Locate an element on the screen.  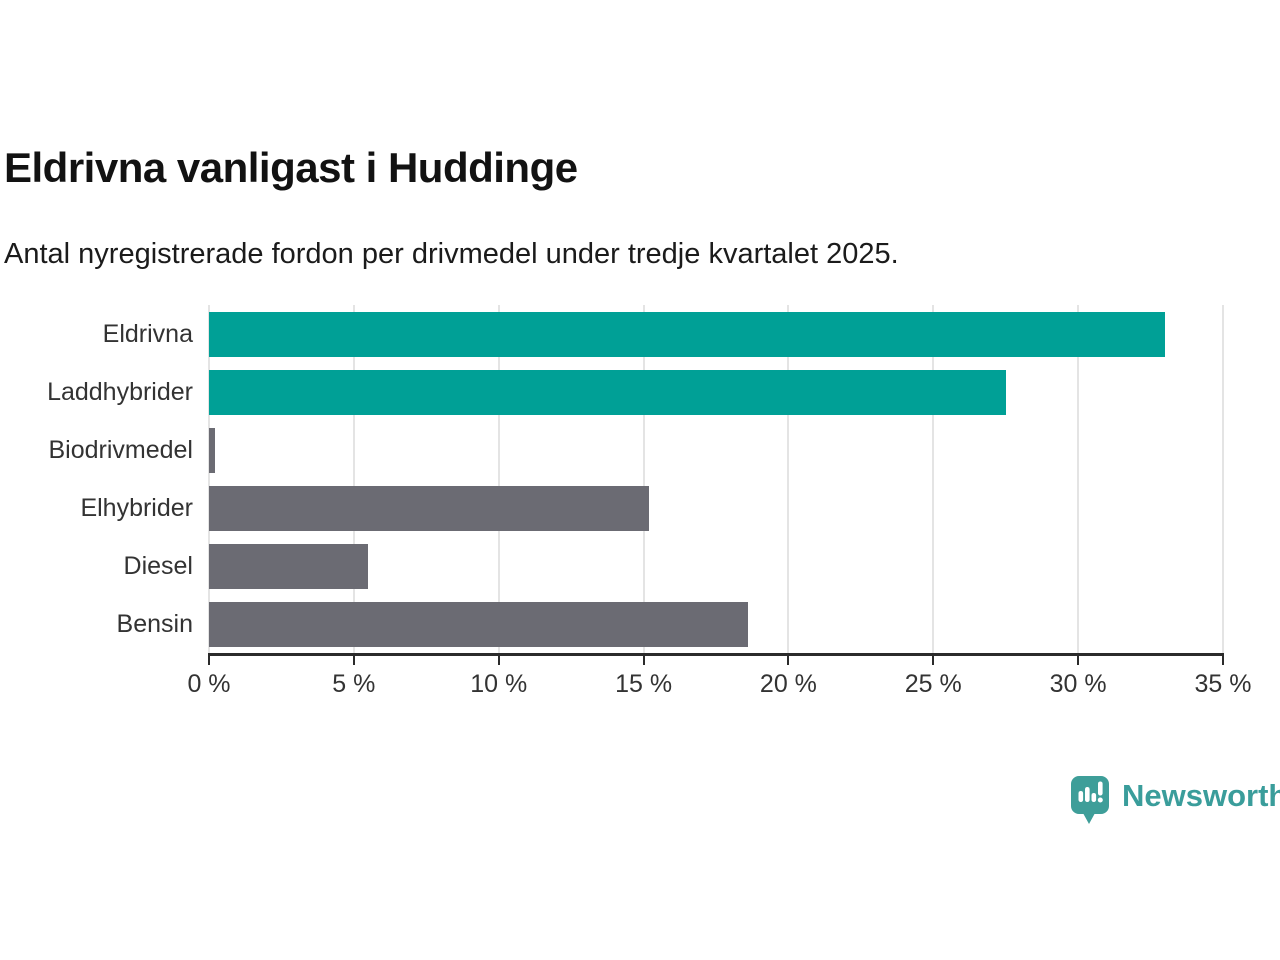
bar-biodrivmedel is located at coordinates (212, 450).